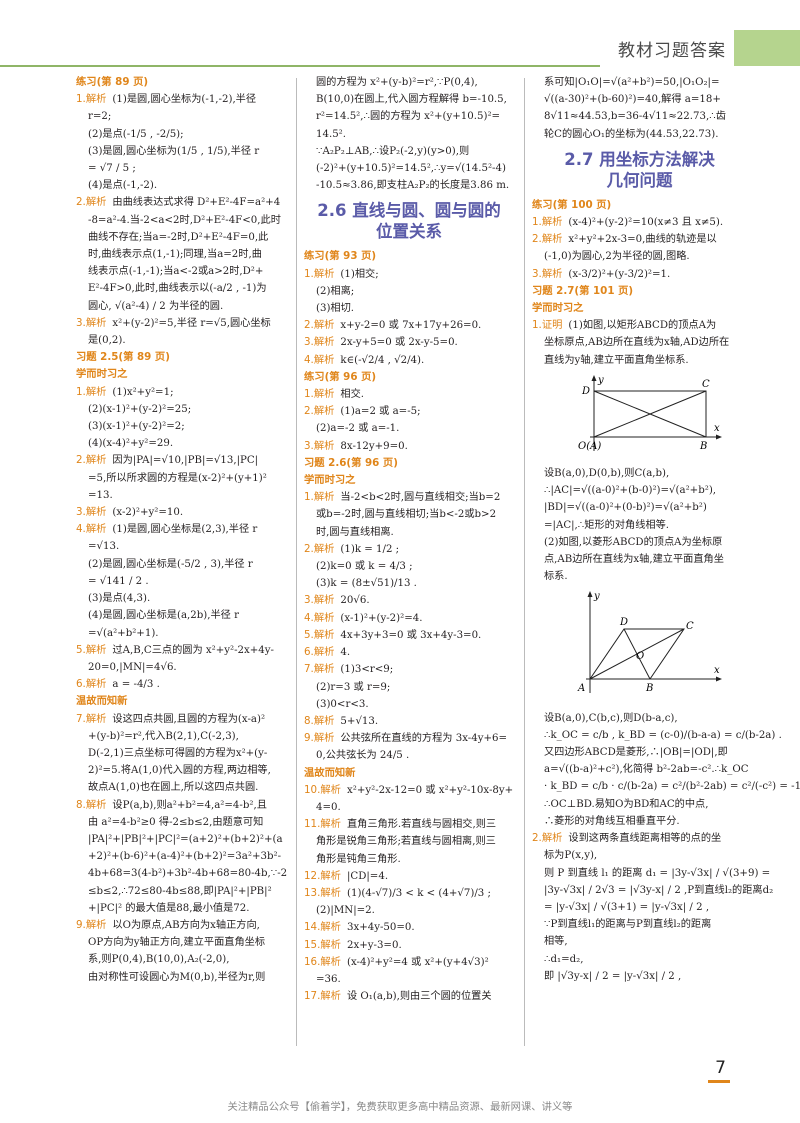 The width and height of the screenshot is (800, 1123). I want to click on answer-line: 3.解析 (x-3/2)²+(y-3/2)²=1., so click(639, 274).